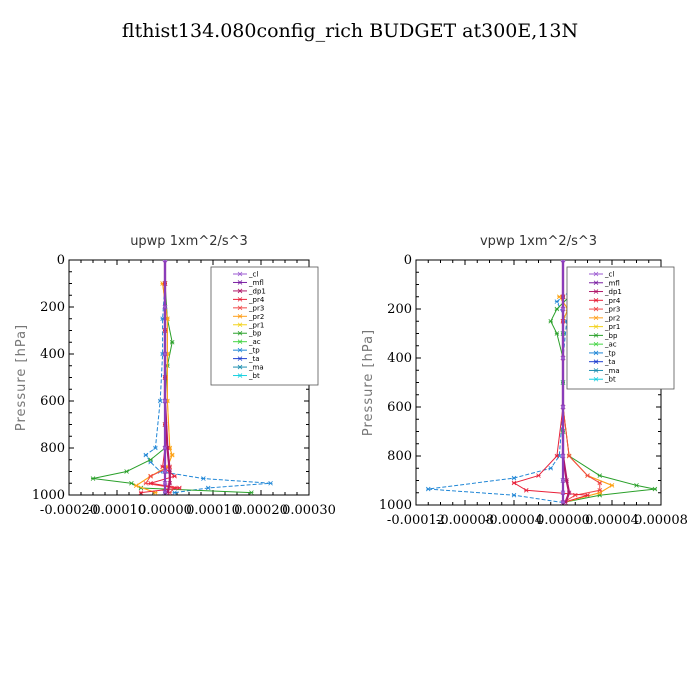  What do you see at coordinates (416, 520) in the screenshot?
I see `x-tick-label: -0.00012` at bounding box center [416, 520].